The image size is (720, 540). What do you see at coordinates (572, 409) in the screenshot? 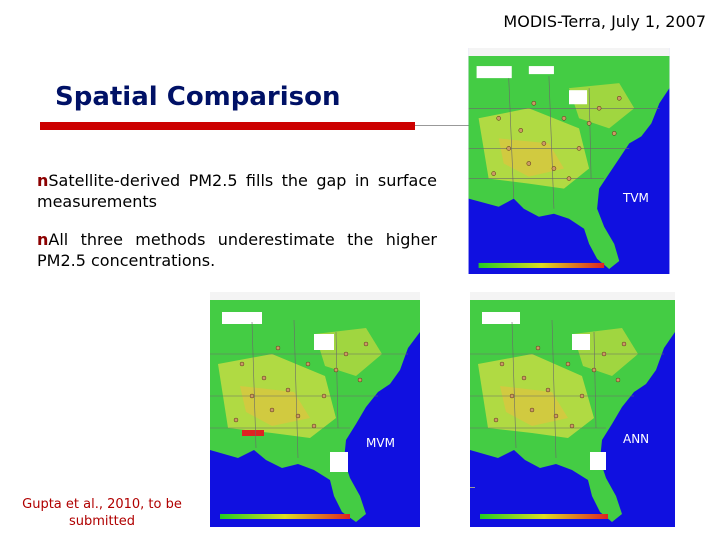
I see `map-ann: ANN` at bounding box center [572, 409].